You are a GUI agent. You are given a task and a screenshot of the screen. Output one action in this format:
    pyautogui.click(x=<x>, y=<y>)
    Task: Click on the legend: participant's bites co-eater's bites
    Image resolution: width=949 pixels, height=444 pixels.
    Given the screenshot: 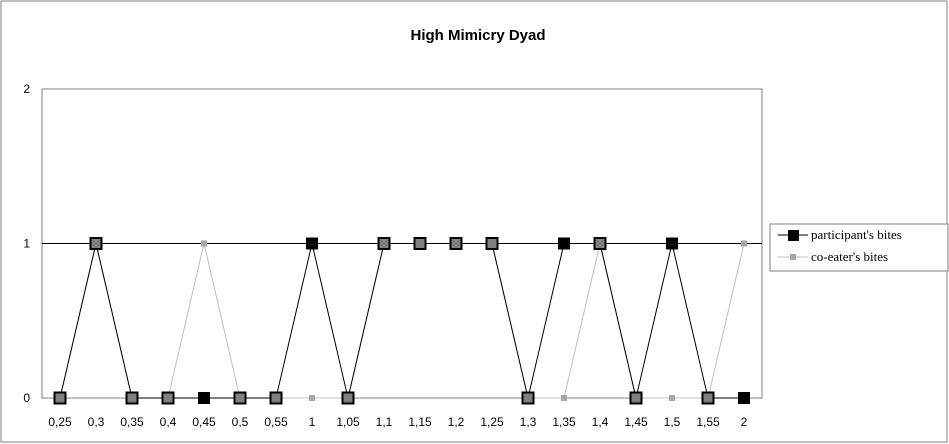 What is the action you would take?
    pyautogui.click(x=859, y=247)
    